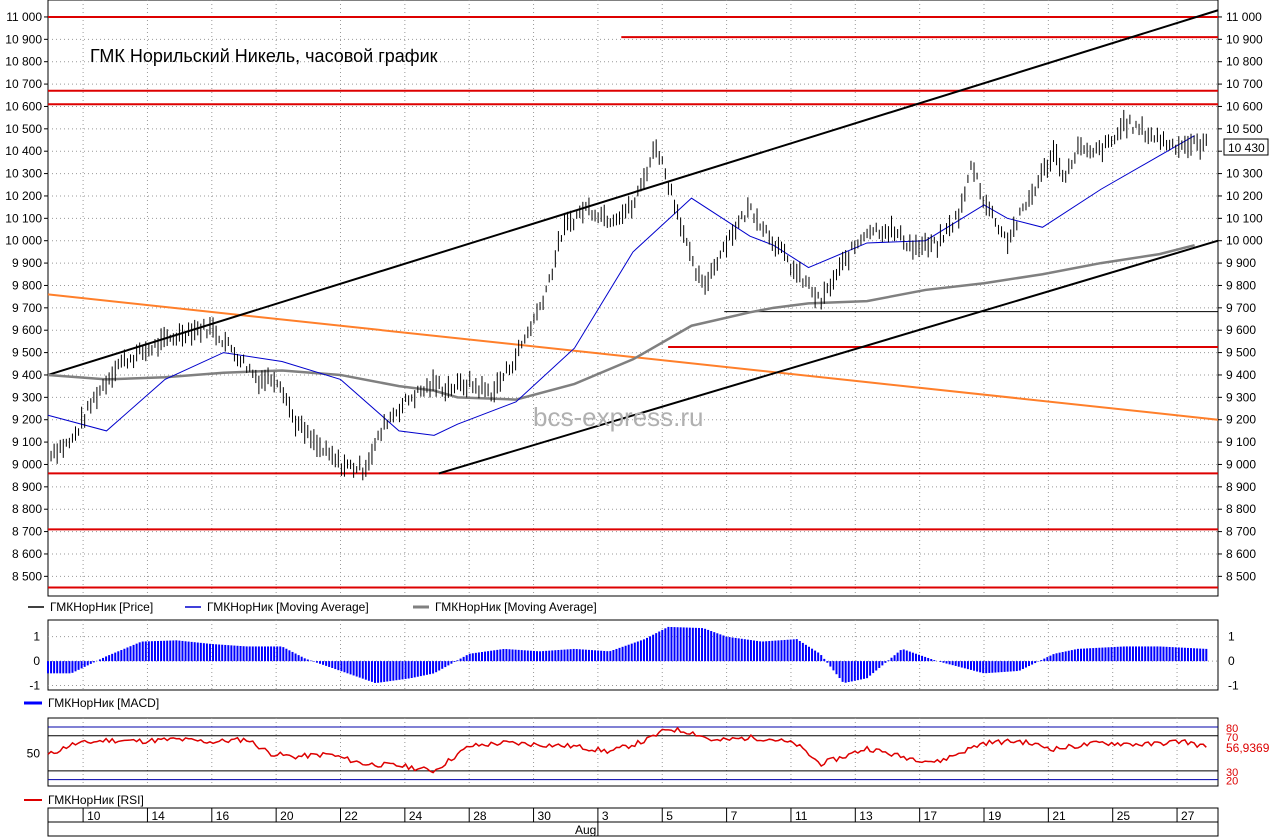  I want to click on macd-tick-label-right: 1, so click(1231, 637).